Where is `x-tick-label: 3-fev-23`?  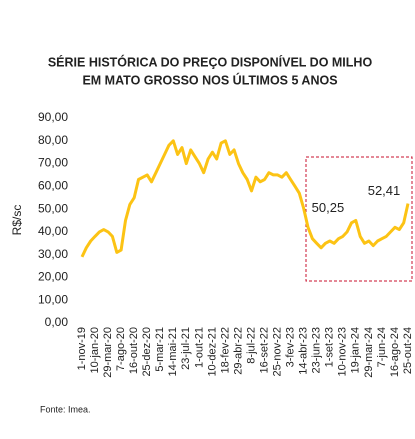
x-tick-label: 3-fev-23 is located at coordinates (291, 347).